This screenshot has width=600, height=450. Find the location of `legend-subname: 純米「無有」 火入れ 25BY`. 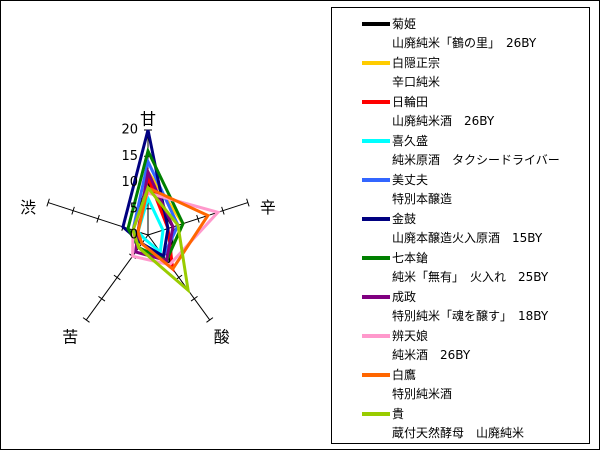

legend-subname: 純米「無有」 火入れ 25BY is located at coordinates (470, 277).